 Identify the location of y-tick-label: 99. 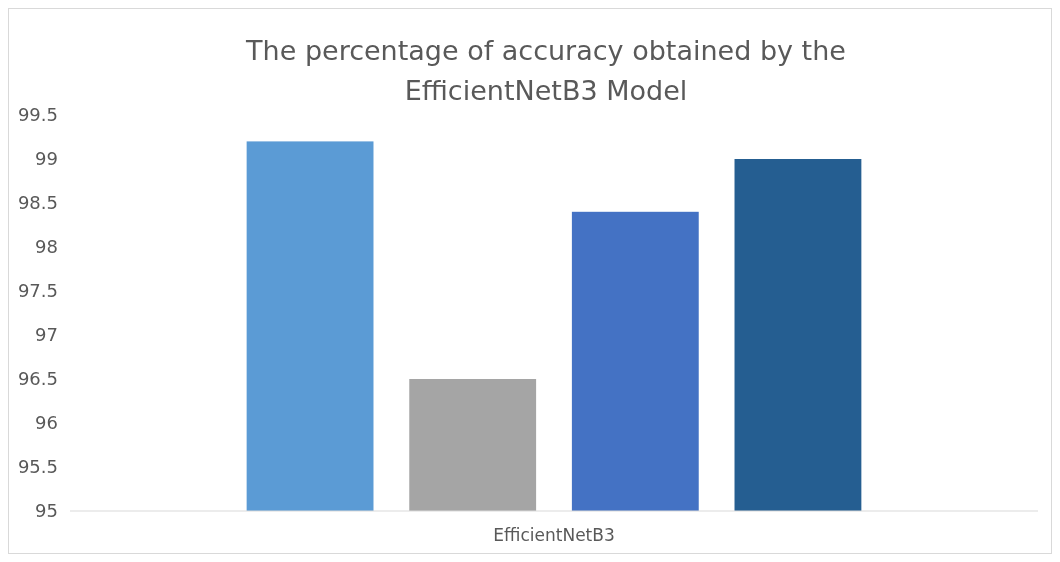
(46, 159).